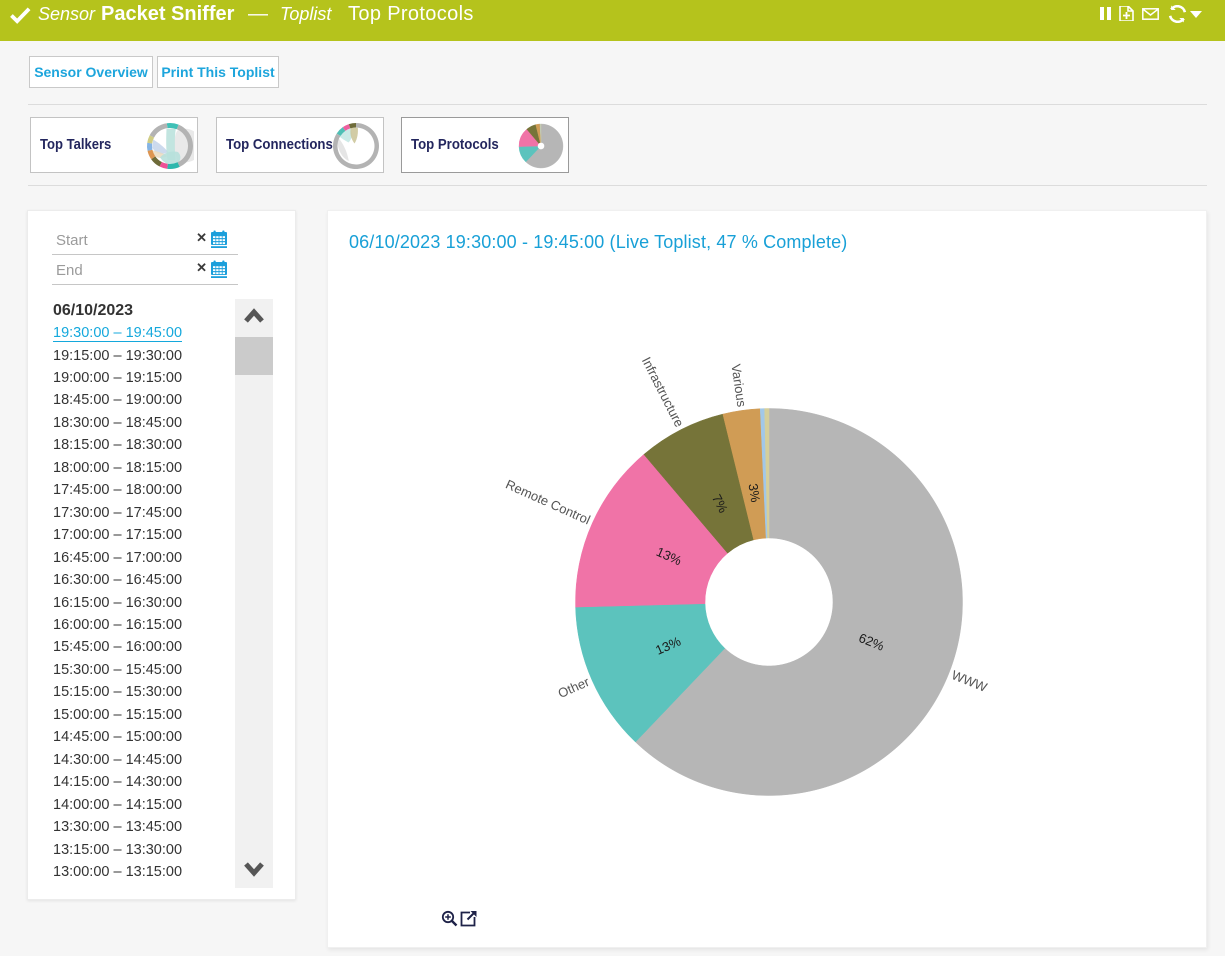 This screenshot has width=1225, height=956. Describe the element at coordinates (755, 493) in the screenshot. I see `svg-text: 3%` at that location.